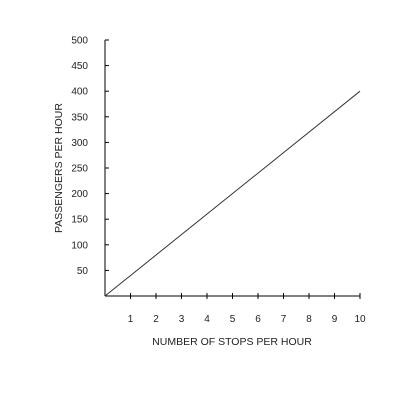  Describe the element at coordinates (79, 245) in the screenshot. I see `y-tick-label: 100` at that location.